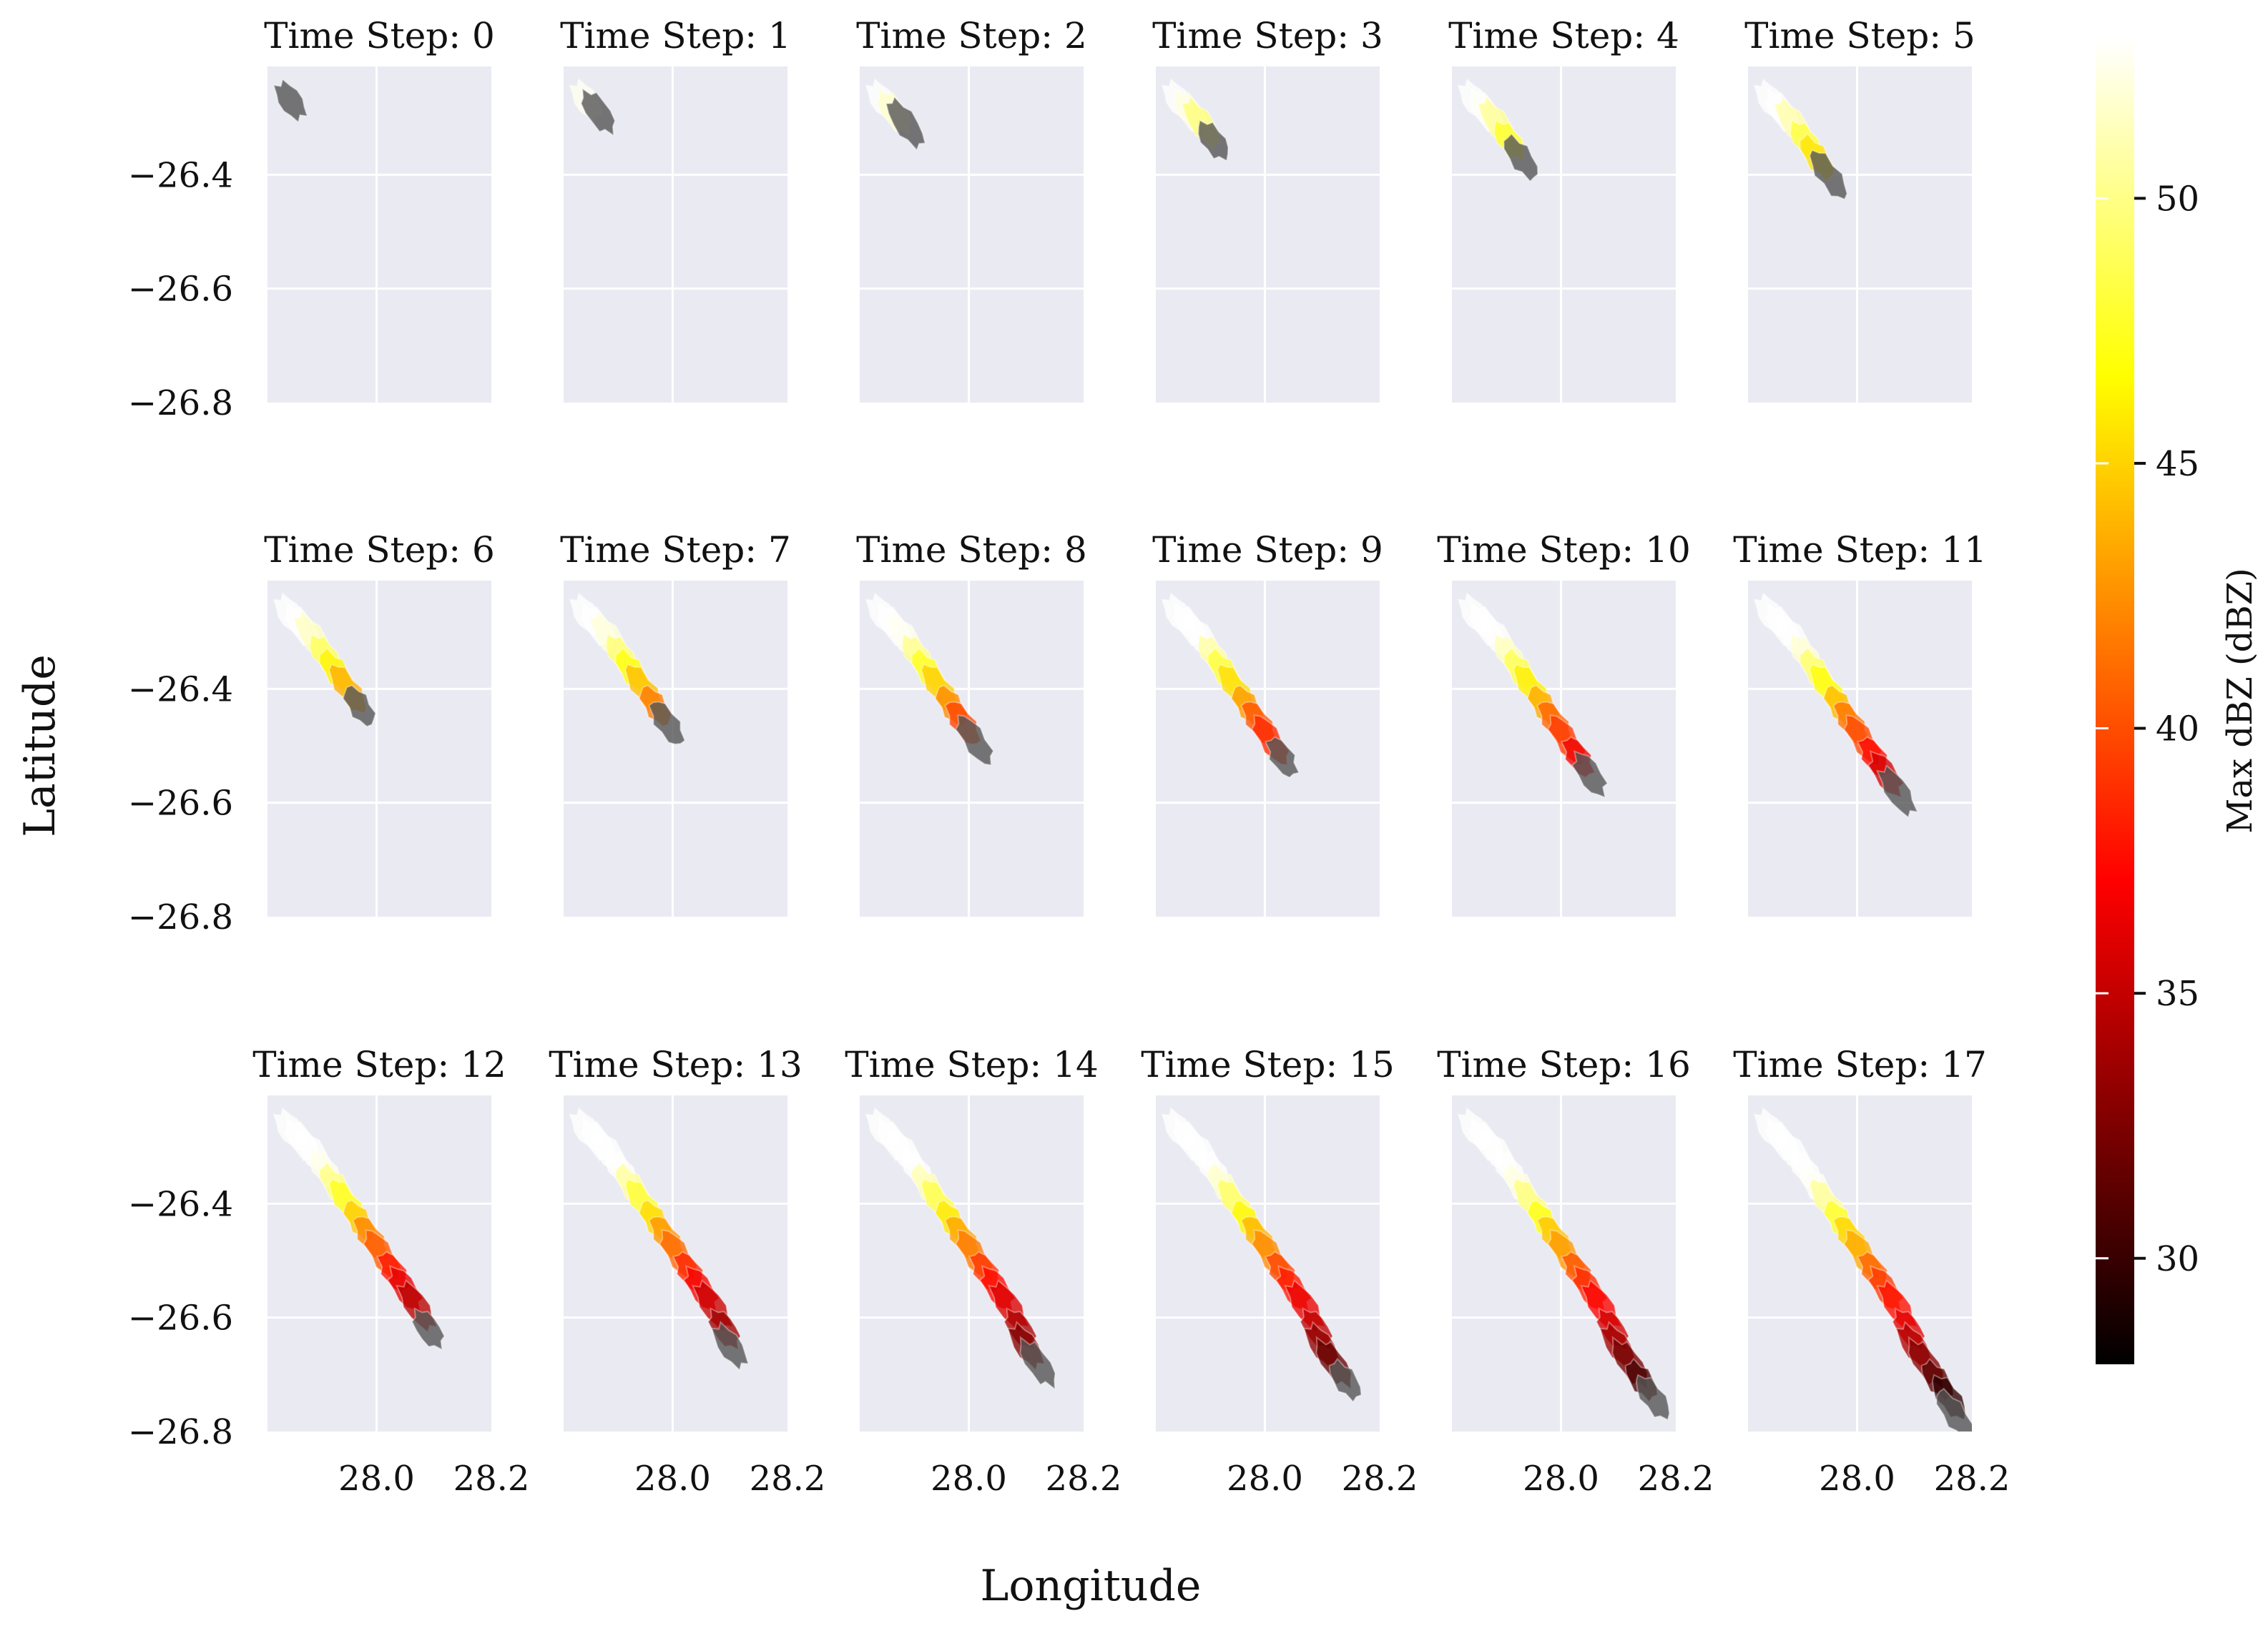 The image size is (2268, 1631). I want to click on panel-title: Time Step: 1, so click(675, 36).